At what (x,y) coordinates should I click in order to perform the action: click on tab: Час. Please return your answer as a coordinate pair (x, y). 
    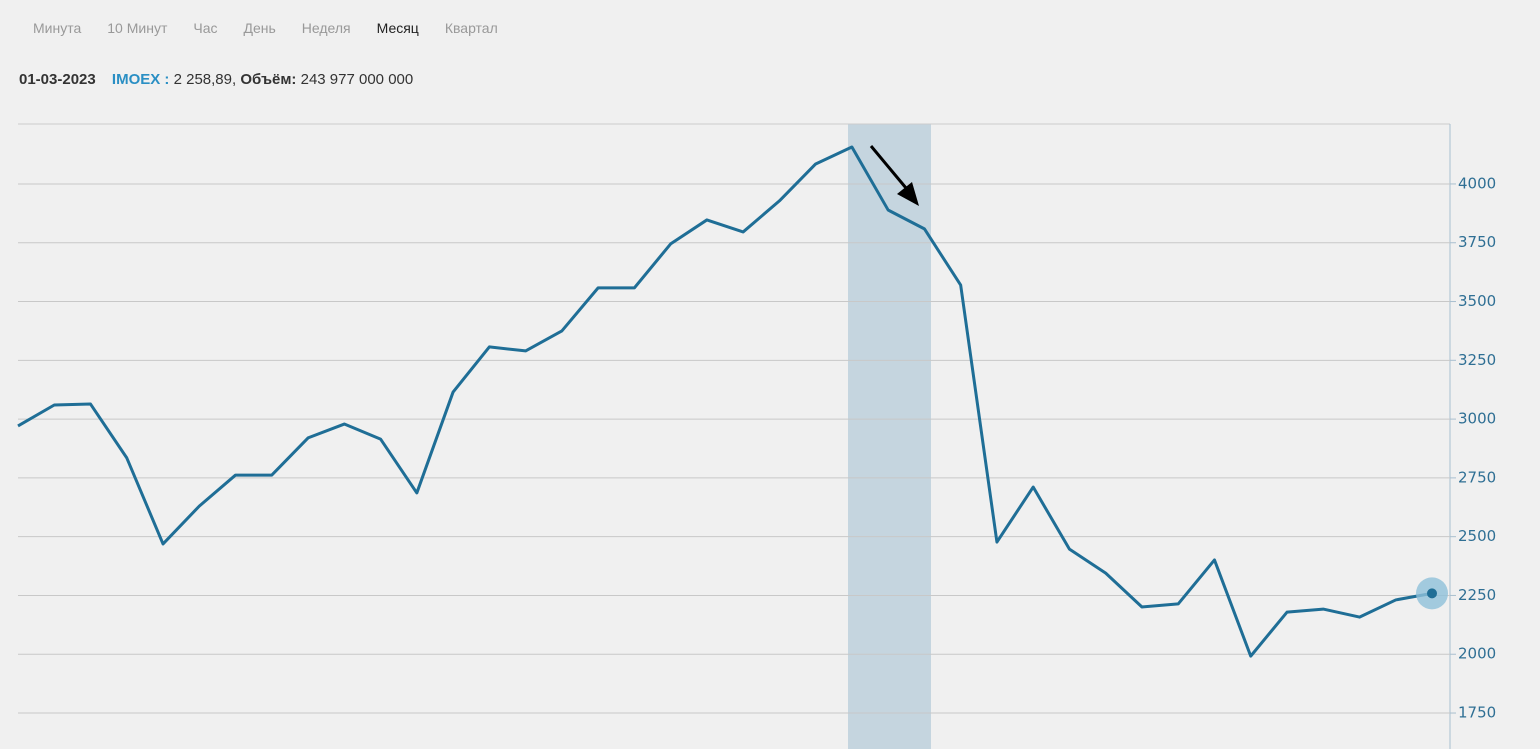
    Looking at the image, I should click on (205, 28).